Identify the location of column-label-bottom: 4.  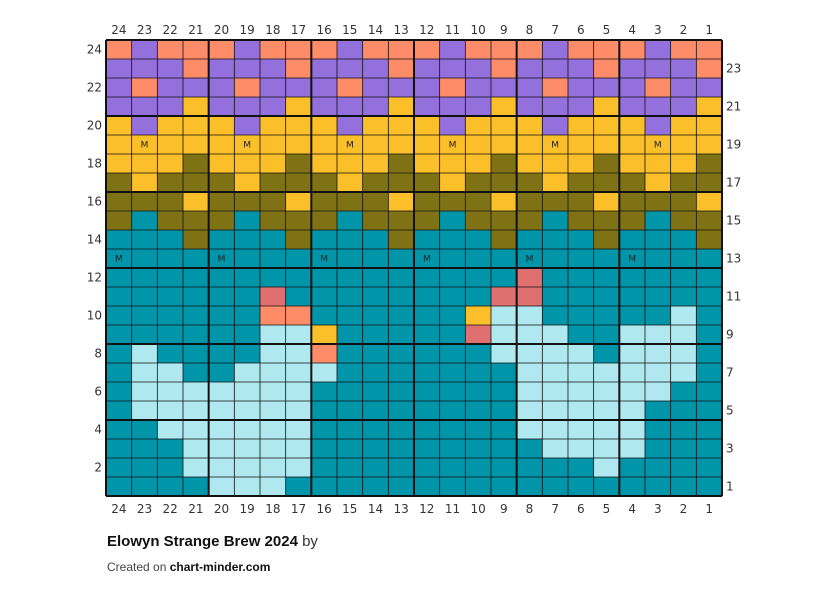
(632, 509).